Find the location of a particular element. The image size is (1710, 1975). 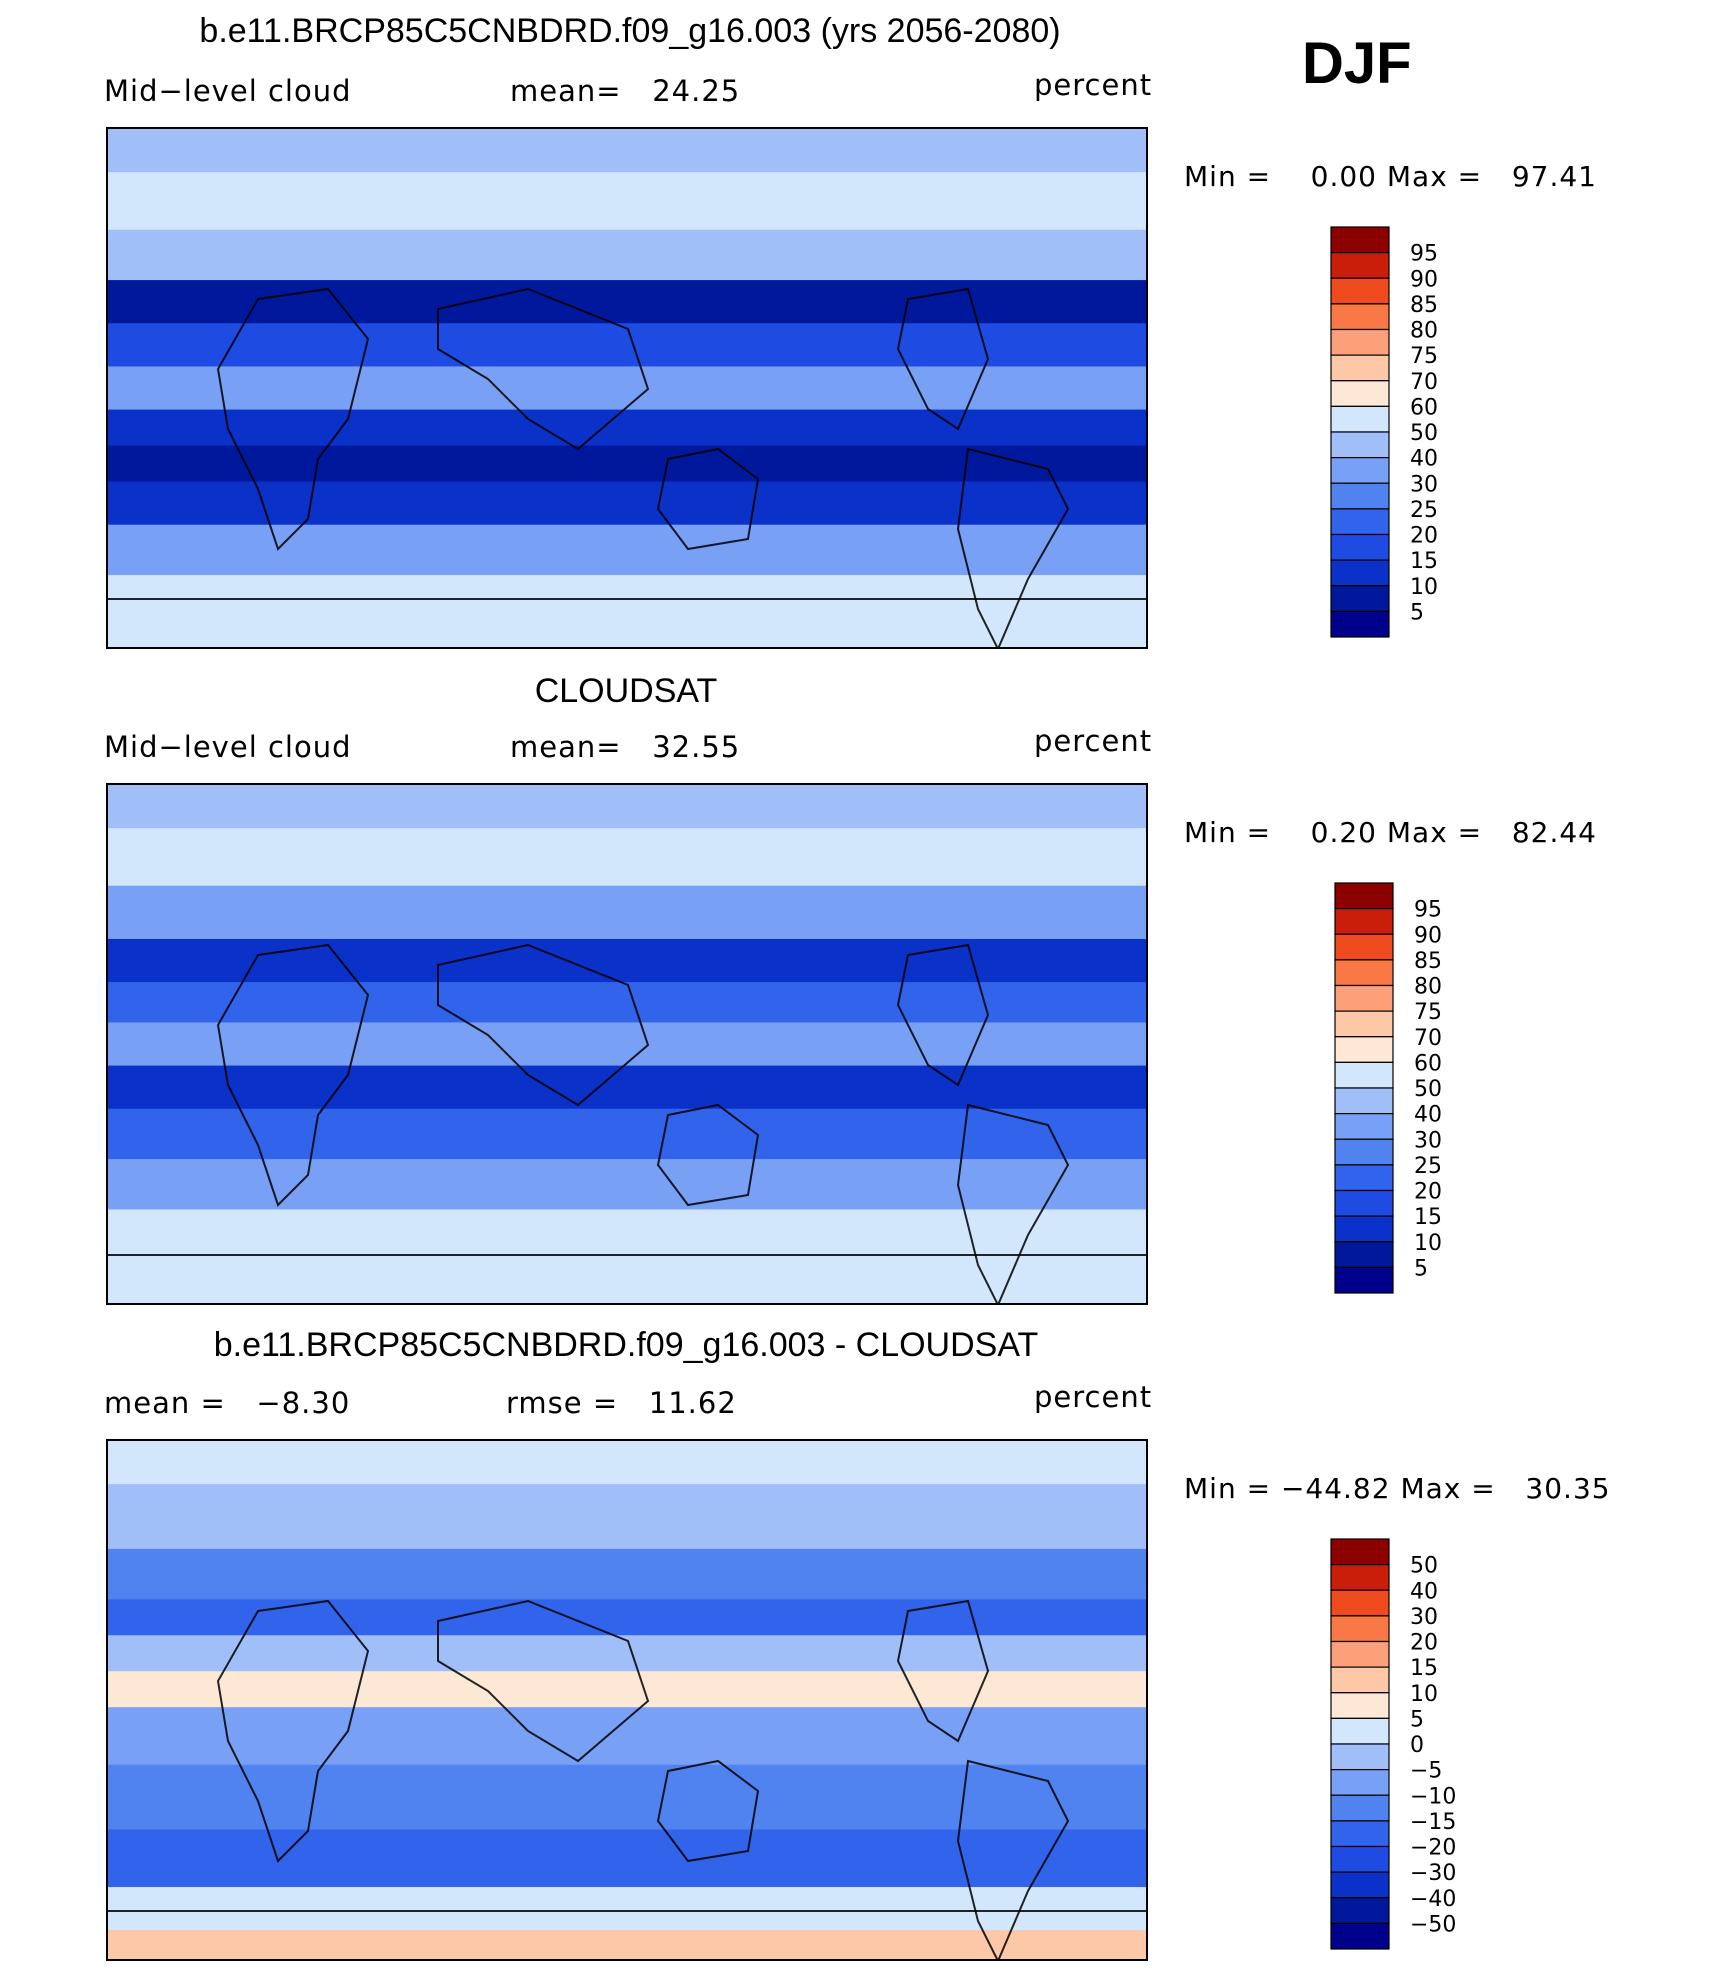

colorbar-1-tick-label: 75 is located at coordinates (1424, 356).